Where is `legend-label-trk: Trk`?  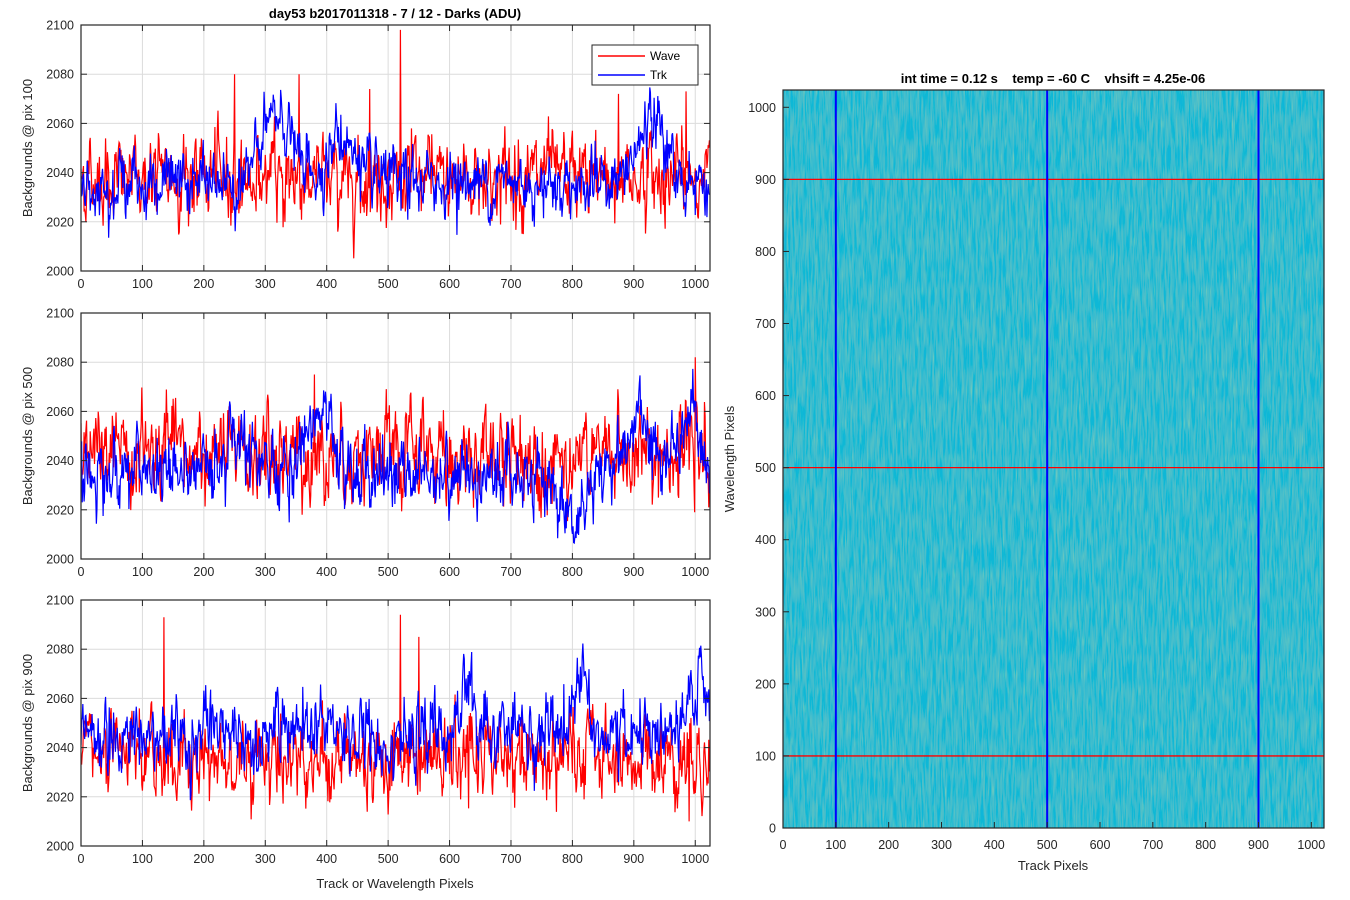 legend-label-trk: Trk is located at coordinates (659, 75).